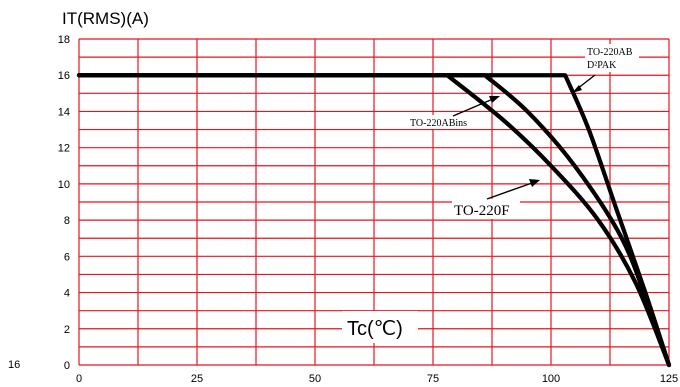  Describe the element at coordinates (602, 65) in the screenshot. I see `annotation-to220ab-line2: D²PAK` at that location.